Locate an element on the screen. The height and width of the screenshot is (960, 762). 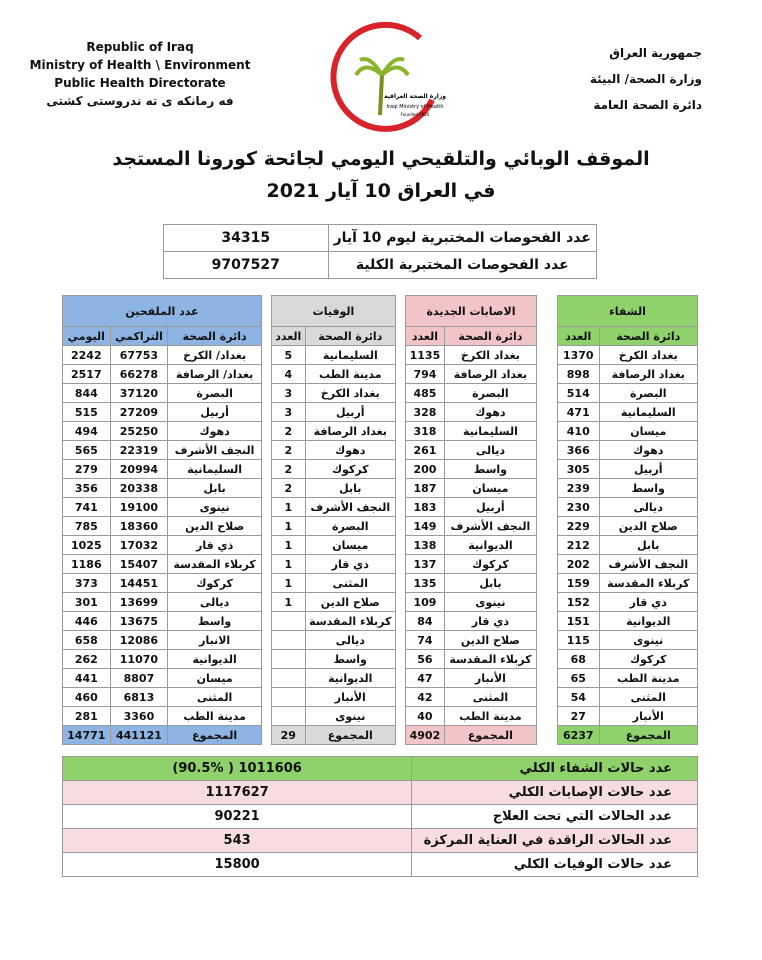
summary-label: عدد حالات الإصابات الكلي is located at coordinates (554, 792).